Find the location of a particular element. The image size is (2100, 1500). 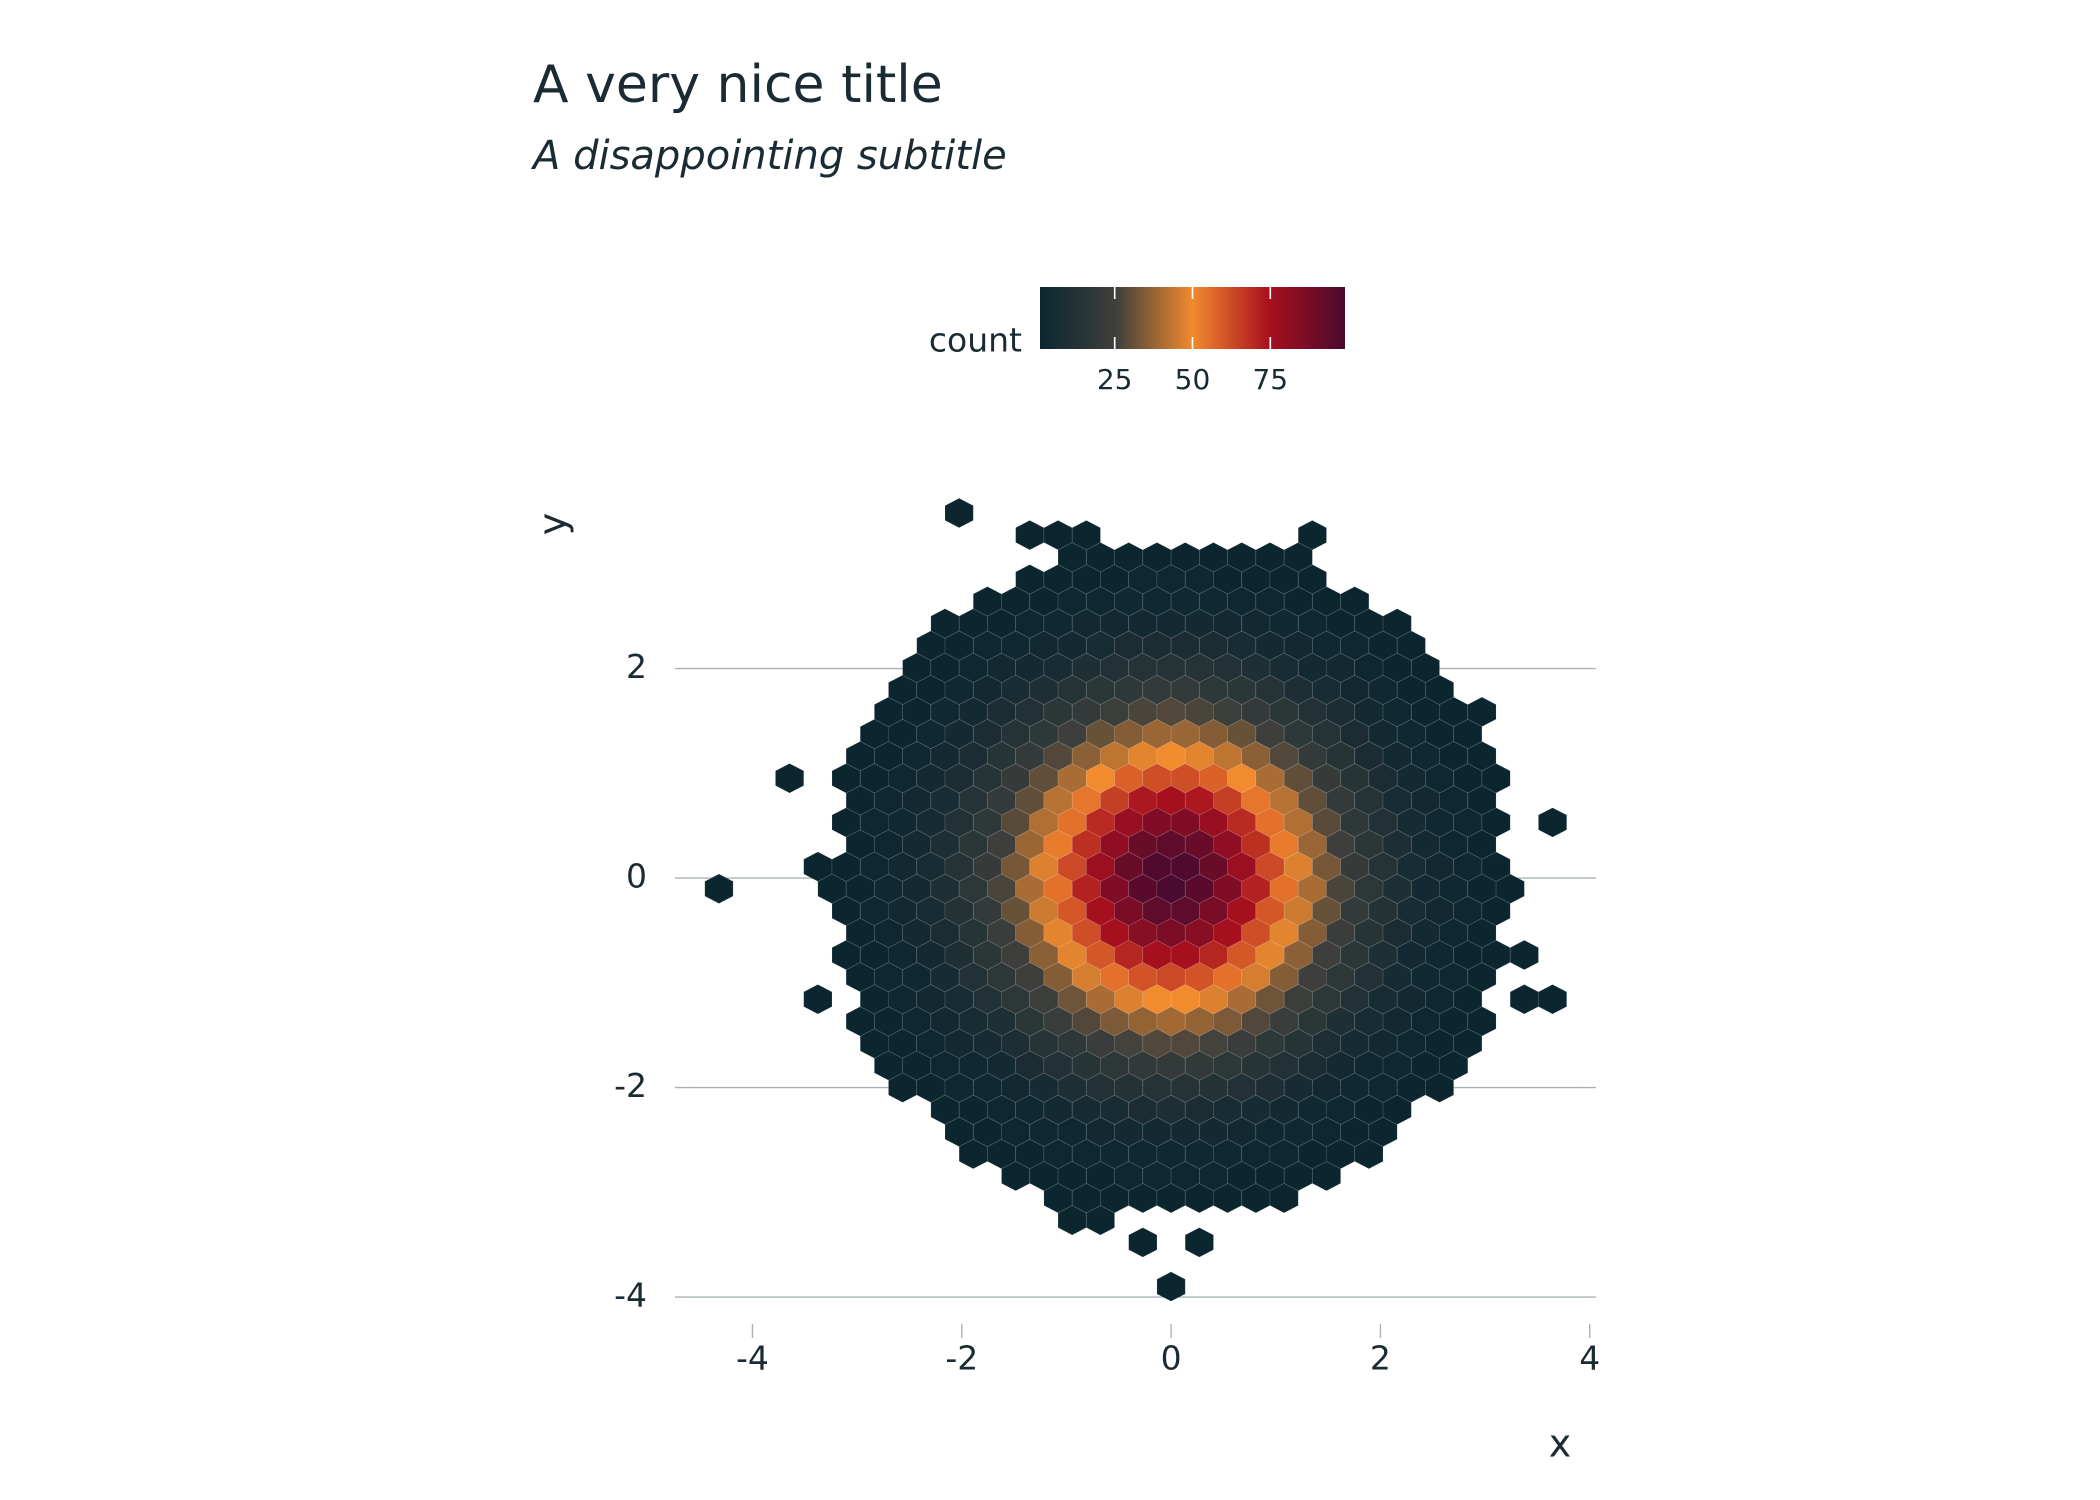

legend-tick-label: 75 is located at coordinates (1270, 379).